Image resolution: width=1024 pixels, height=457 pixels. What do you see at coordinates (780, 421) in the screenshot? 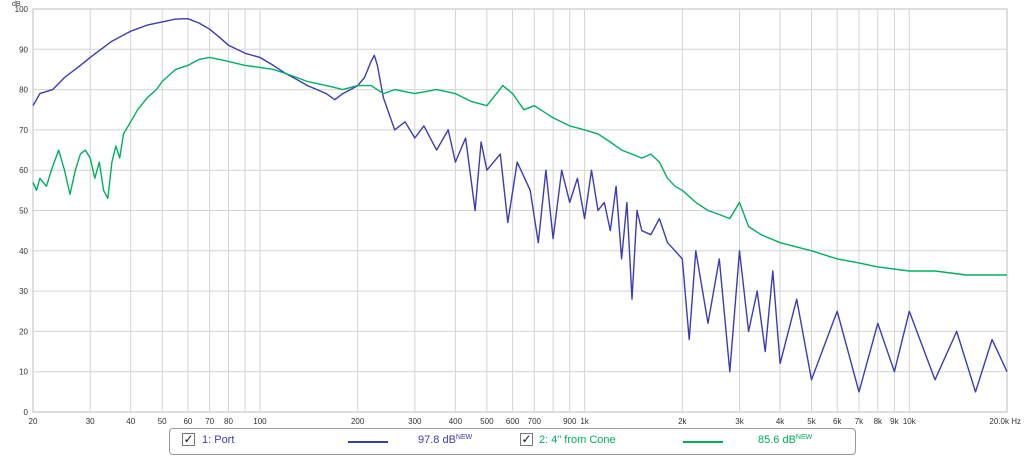
I see `x-tick-label: 4k` at bounding box center [780, 421].